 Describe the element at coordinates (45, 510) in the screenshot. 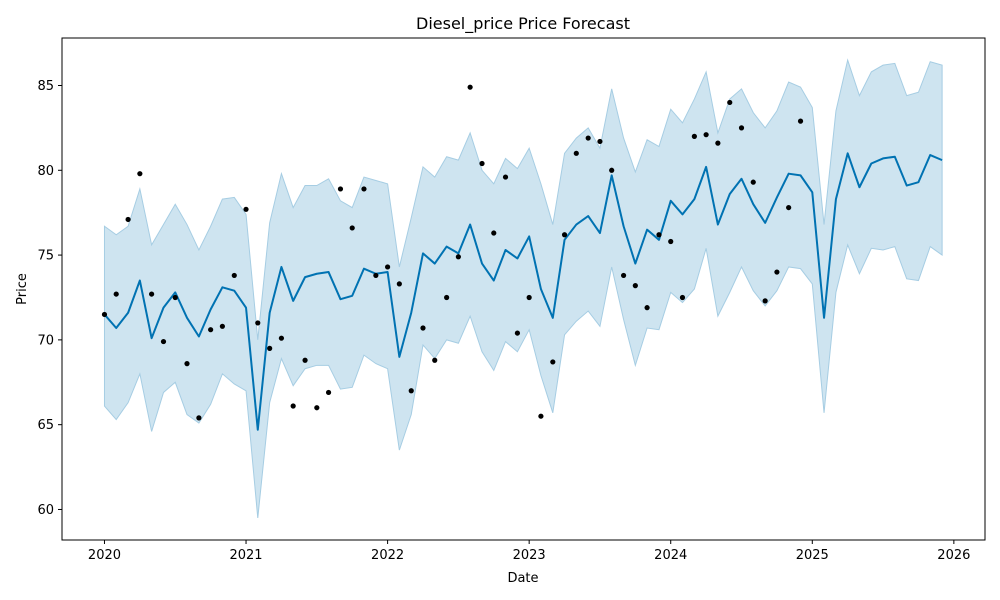

I see `y-tick-label: 60` at that location.